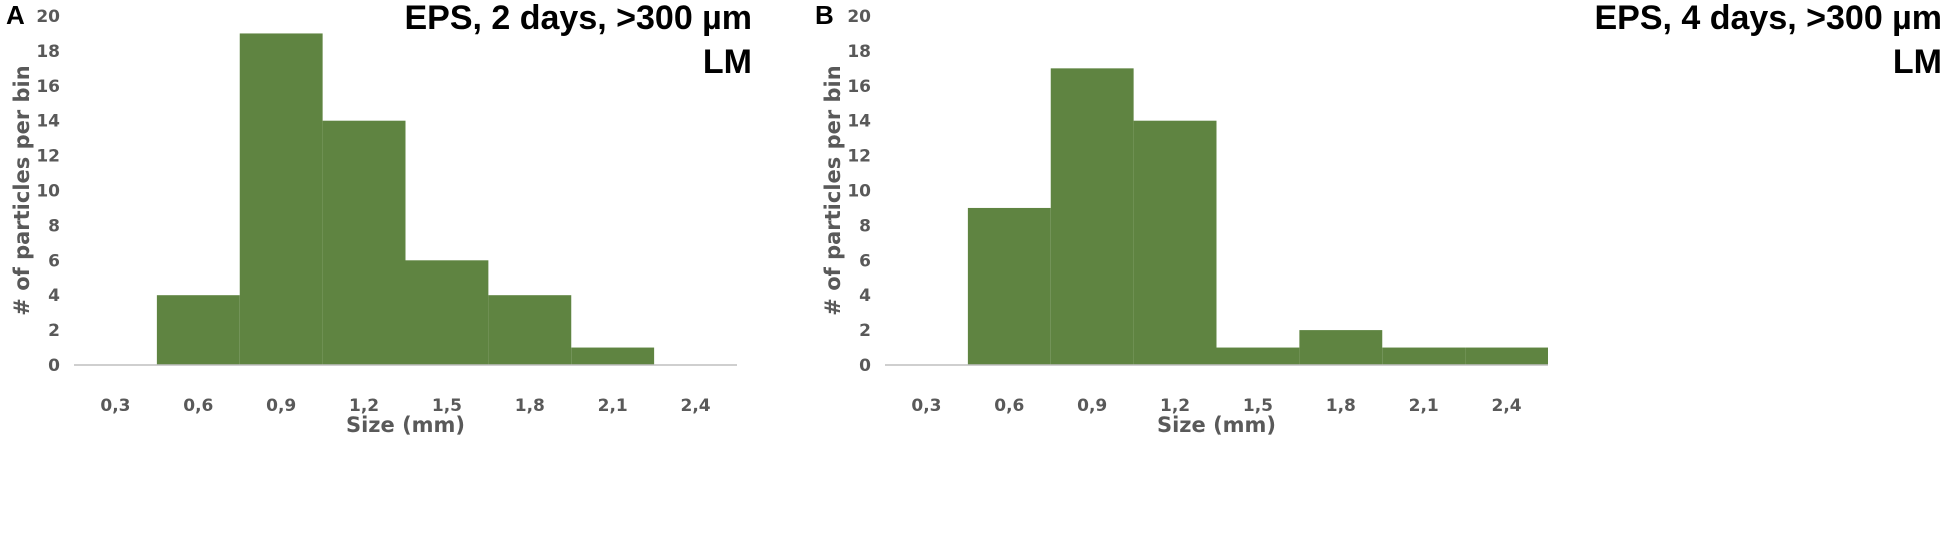 This screenshot has width=1952, height=547. Describe the element at coordinates (15, 15) in the screenshot. I see `panel-label: A` at that location.